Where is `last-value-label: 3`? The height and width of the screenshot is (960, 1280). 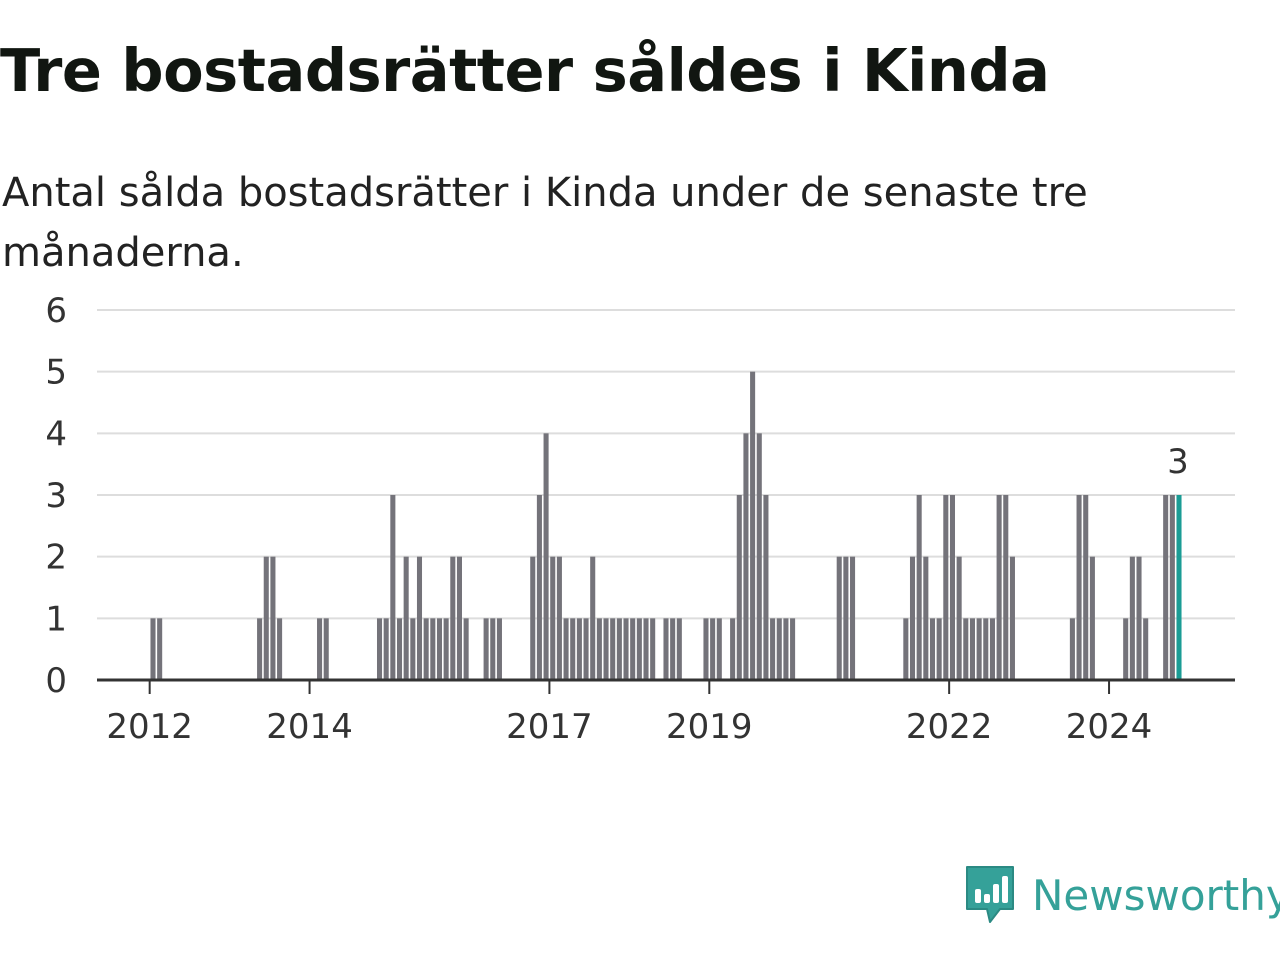
last-value-label: 3 is located at coordinates (1178, 462).